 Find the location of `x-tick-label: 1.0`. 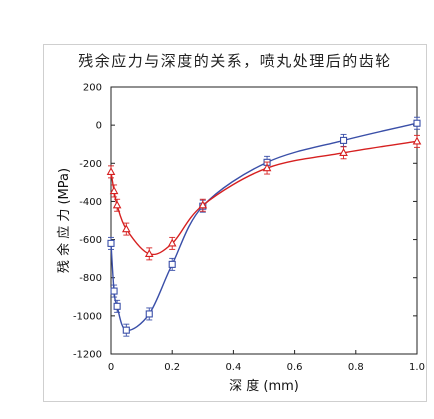

x-tick-label: 1.0 is located at coordinates (417, 367).